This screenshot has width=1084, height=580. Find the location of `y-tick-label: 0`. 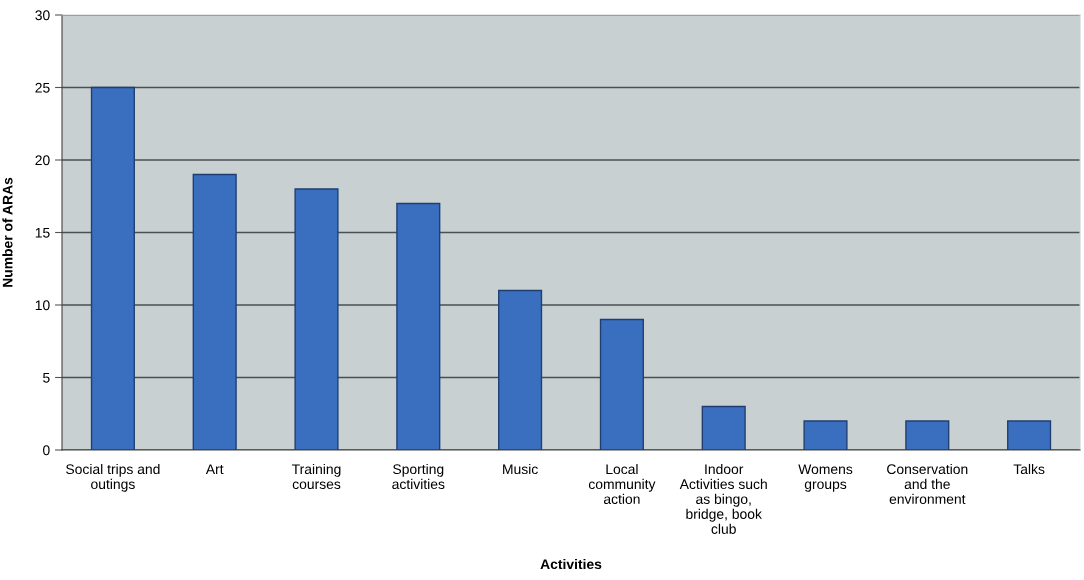

y-tick-label: 0 is located at coordinates (46, 450).